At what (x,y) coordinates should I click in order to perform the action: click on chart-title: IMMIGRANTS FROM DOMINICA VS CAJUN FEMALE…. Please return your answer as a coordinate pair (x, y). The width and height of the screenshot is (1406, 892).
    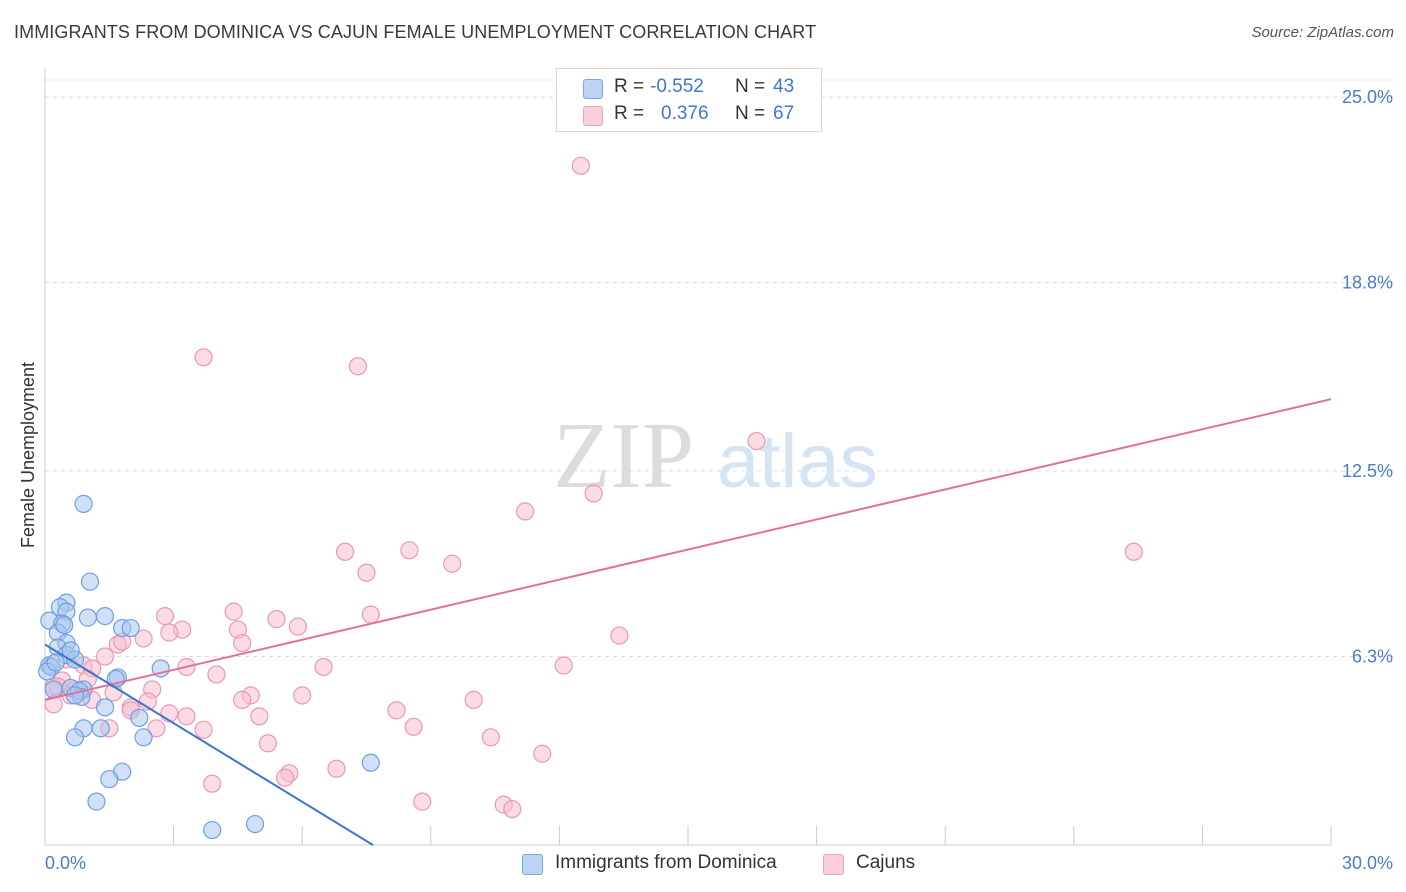
    Looking at the image, I should click on (415, 32).